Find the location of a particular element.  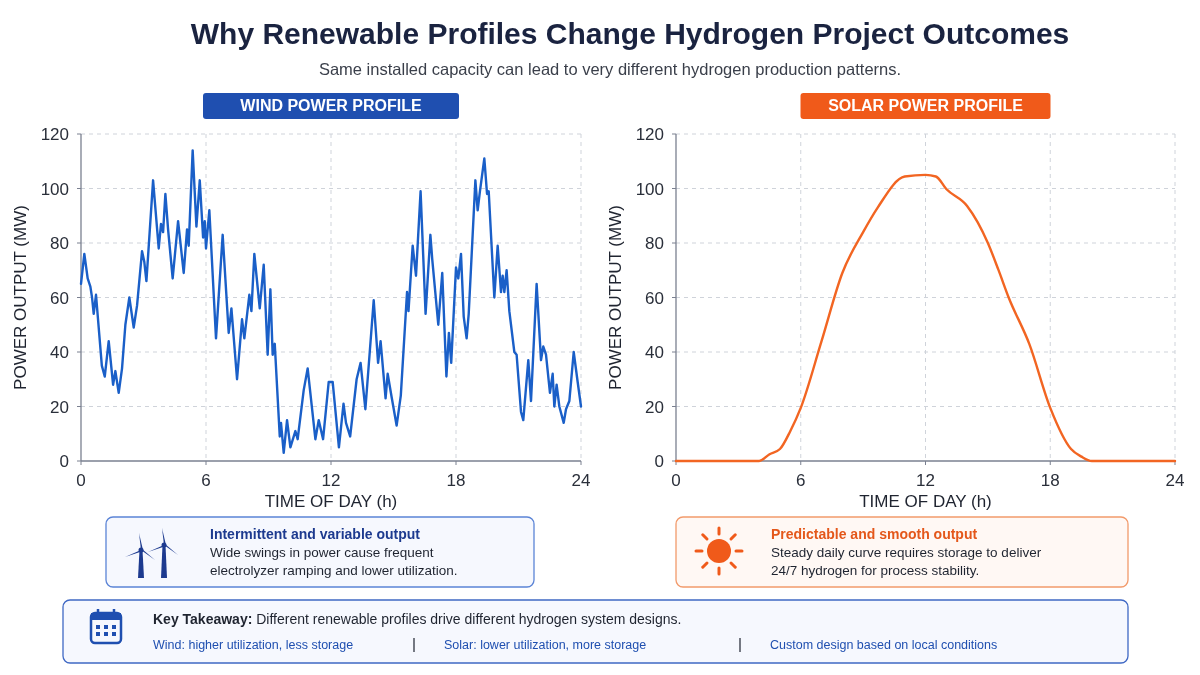

text: Same installed capacity can lead to very different hydrogen production patterns. is located at coordinates (610, 69).